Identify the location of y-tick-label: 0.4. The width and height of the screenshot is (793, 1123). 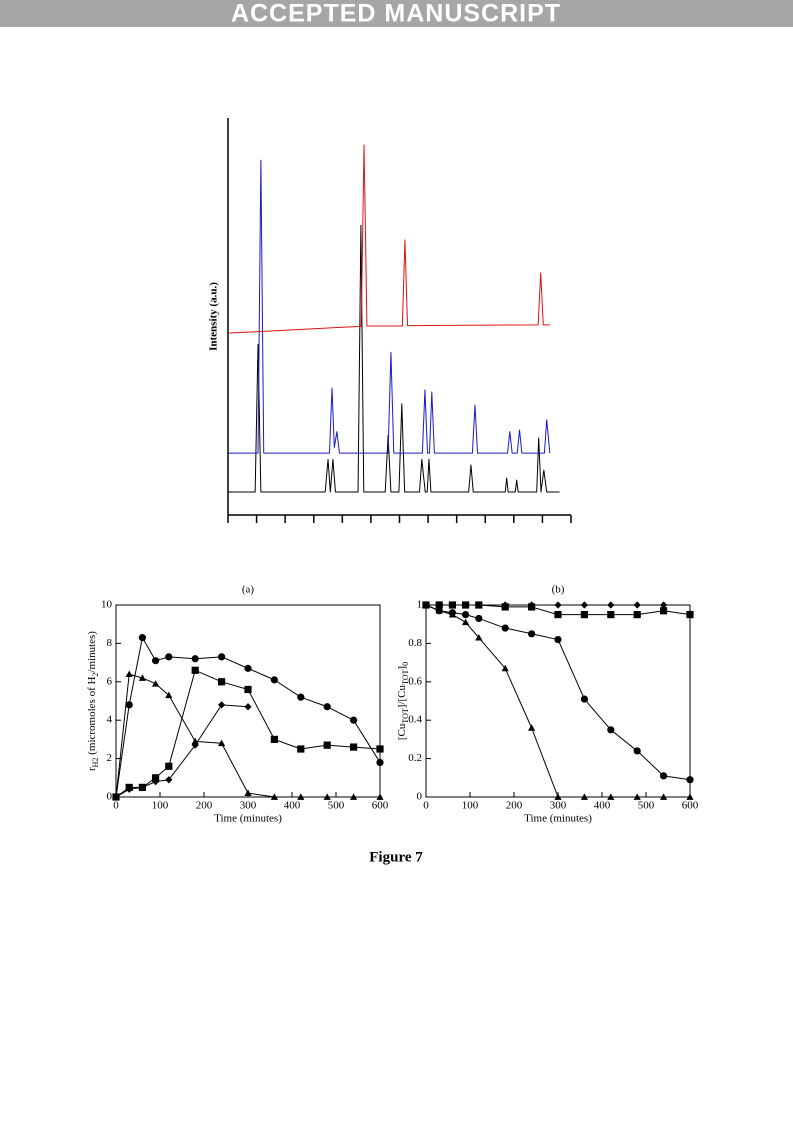
(415, 720).